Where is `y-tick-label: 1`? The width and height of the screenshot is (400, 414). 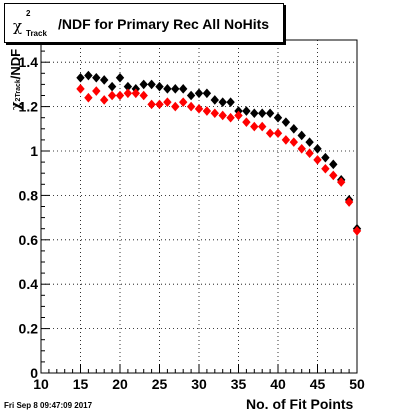 y-tick-label: 1 is located at coordinates (34, 151).